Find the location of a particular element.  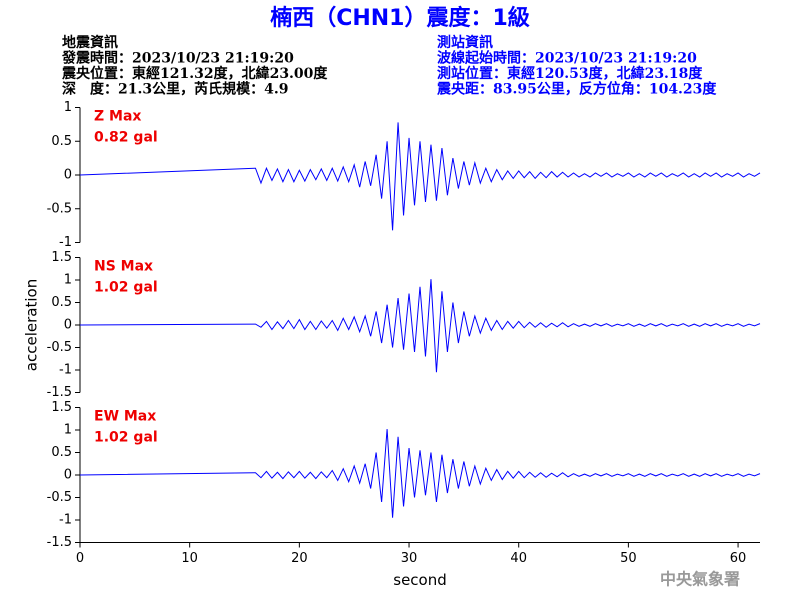

info-right: 測站位置：東經120.53度，北緯23.18度 is located at coordinates (570, 73).